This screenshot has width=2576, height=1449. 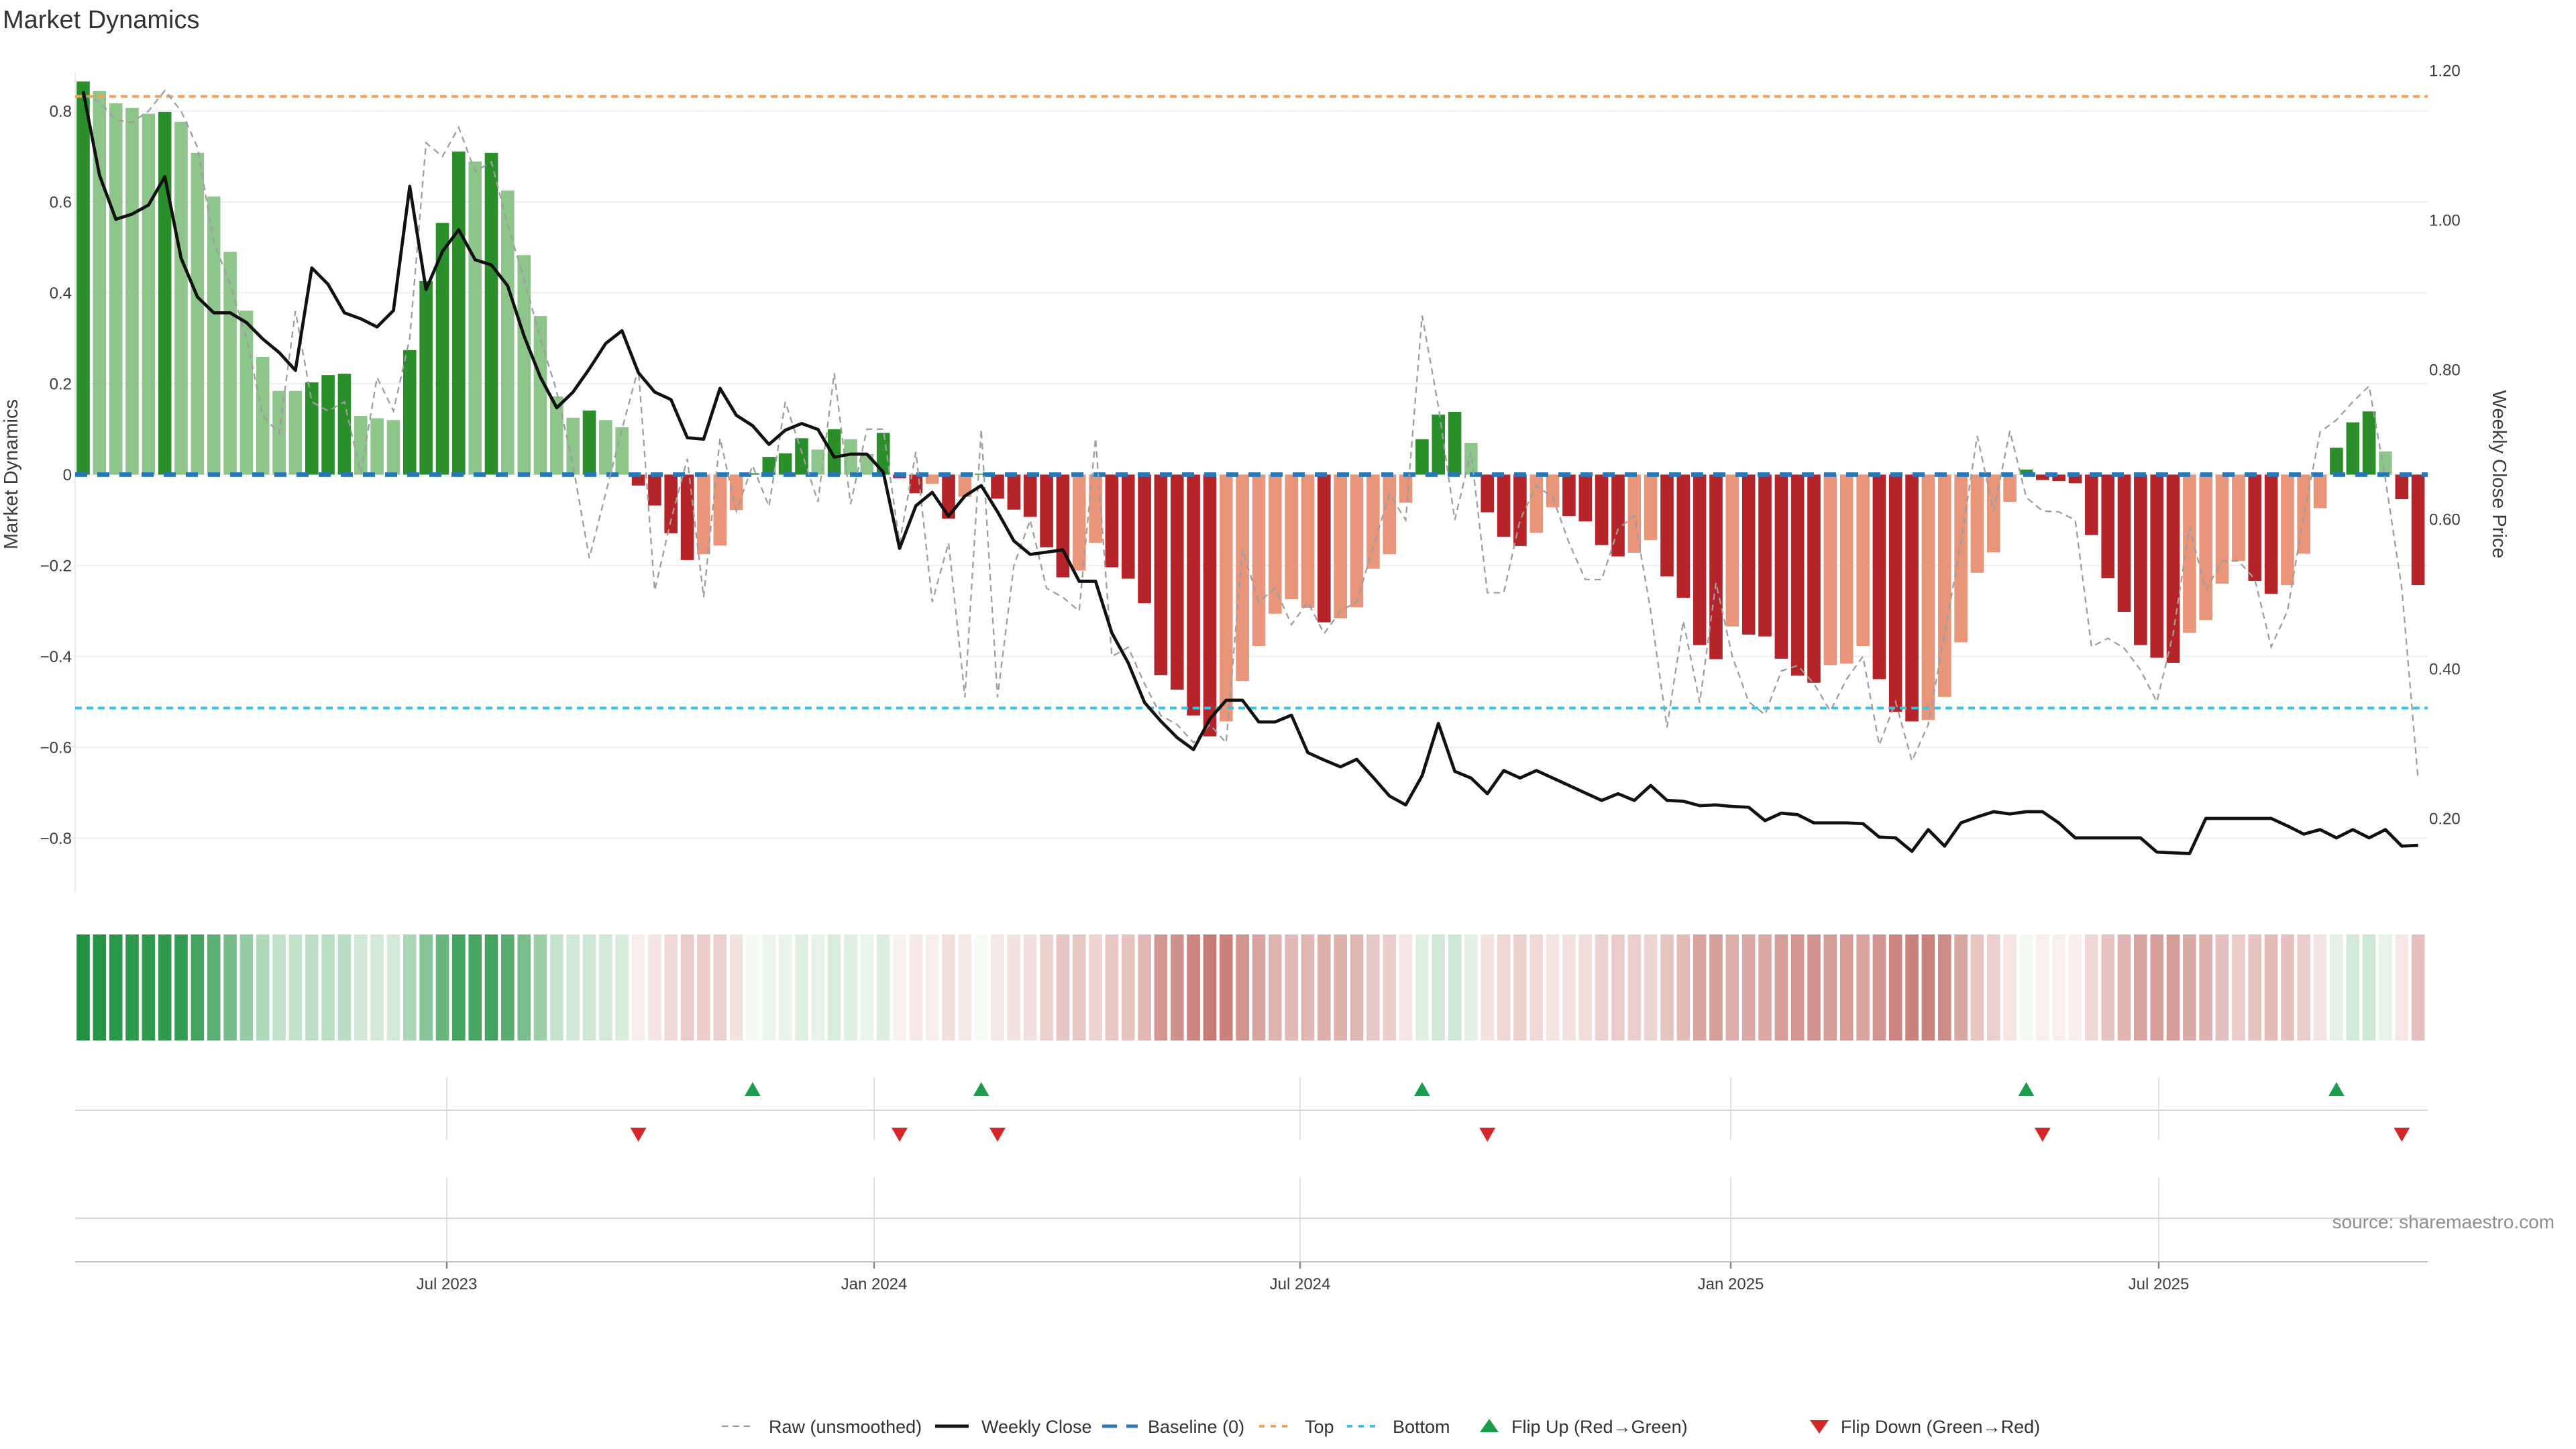 What do you see at coordinates (61, 293) in the screenshot?
I see `svg-text: 0.4` at bounding box center [61, 293].